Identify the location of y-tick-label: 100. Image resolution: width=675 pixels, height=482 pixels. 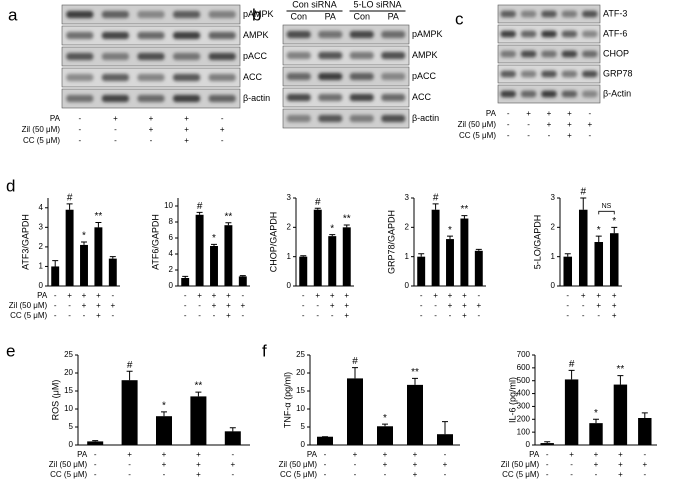
(524, 431).